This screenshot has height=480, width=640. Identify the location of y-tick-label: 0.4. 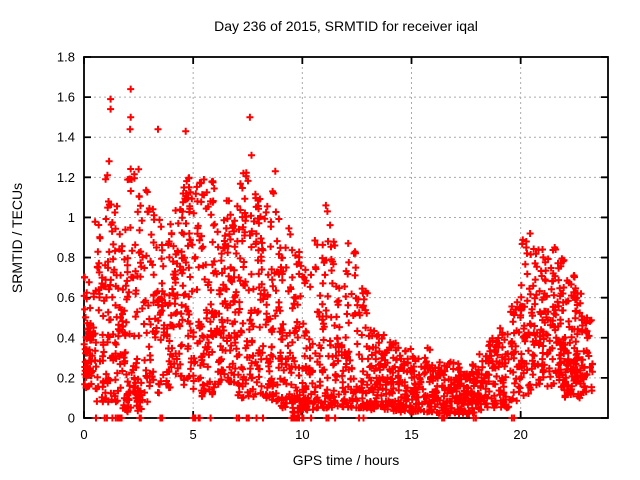
(66, 337).